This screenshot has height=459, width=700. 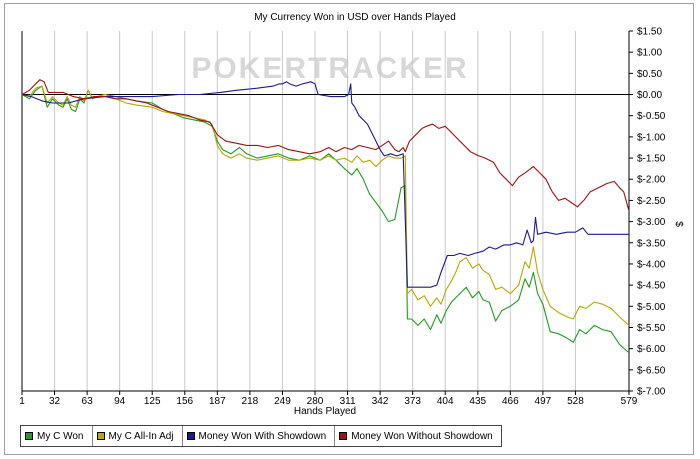 I want to click on x-tick-label: 1, so click(x=22, y=401).